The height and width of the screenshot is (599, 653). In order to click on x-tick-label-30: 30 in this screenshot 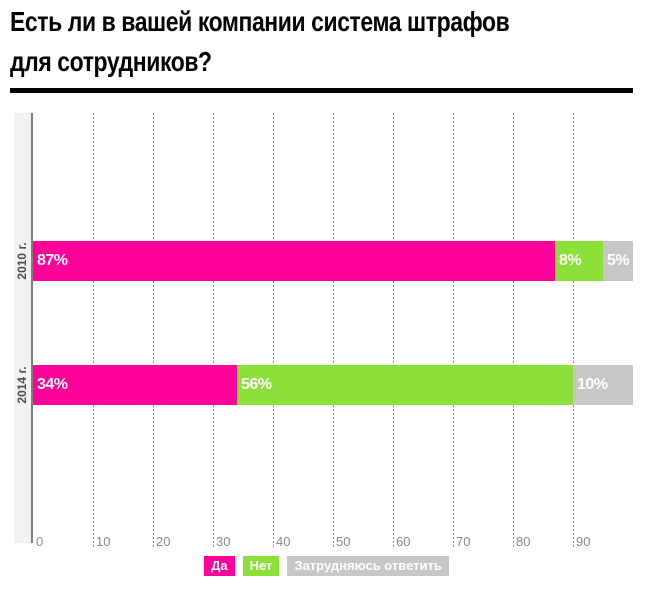, I will do `click(223, 541)`.